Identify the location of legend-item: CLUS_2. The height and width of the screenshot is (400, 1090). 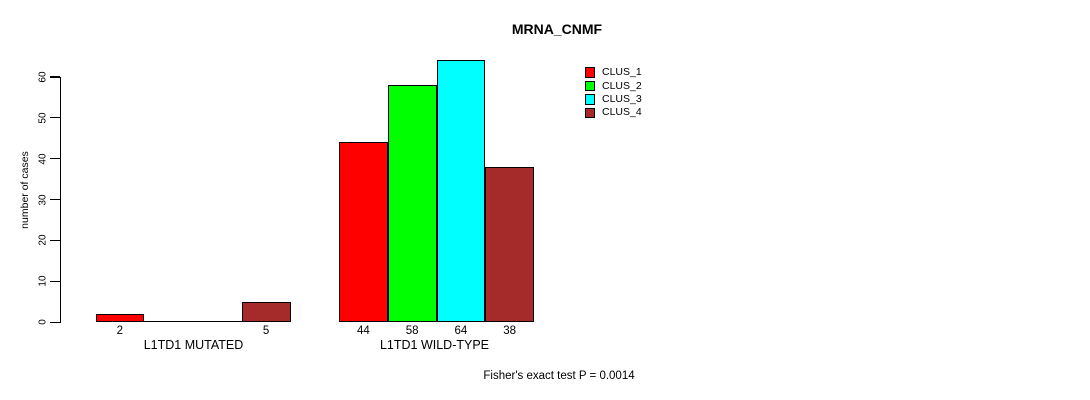
(613, 85).